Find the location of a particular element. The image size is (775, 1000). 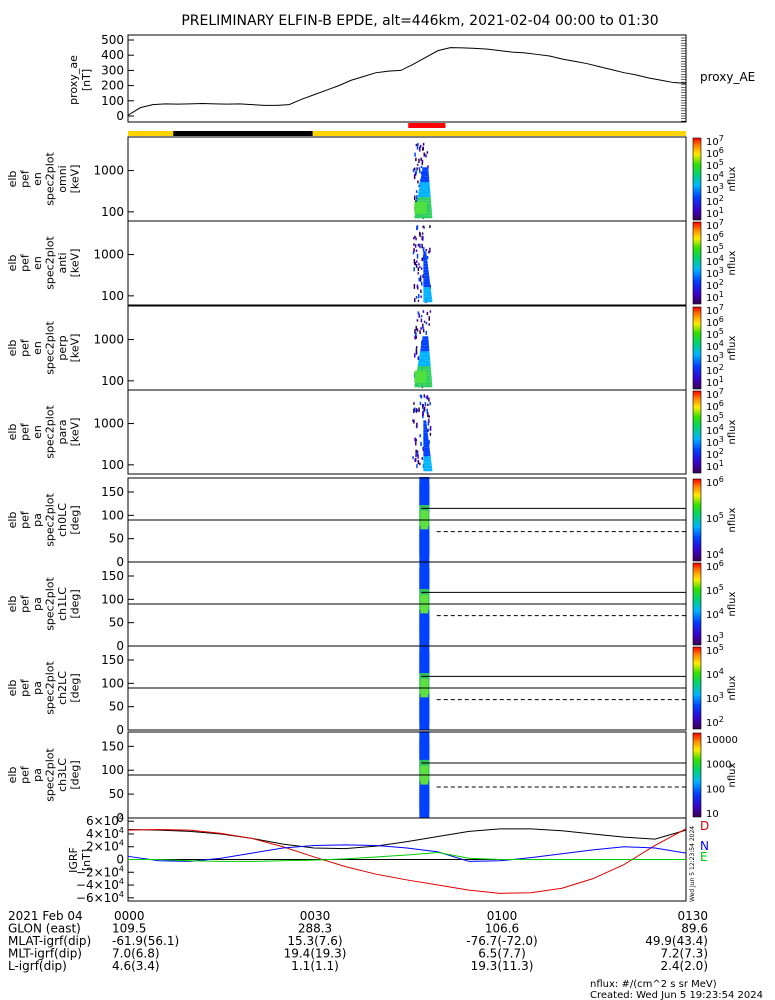

igrf-ylabel-1: IGRF is located at coordinates (73, 860).